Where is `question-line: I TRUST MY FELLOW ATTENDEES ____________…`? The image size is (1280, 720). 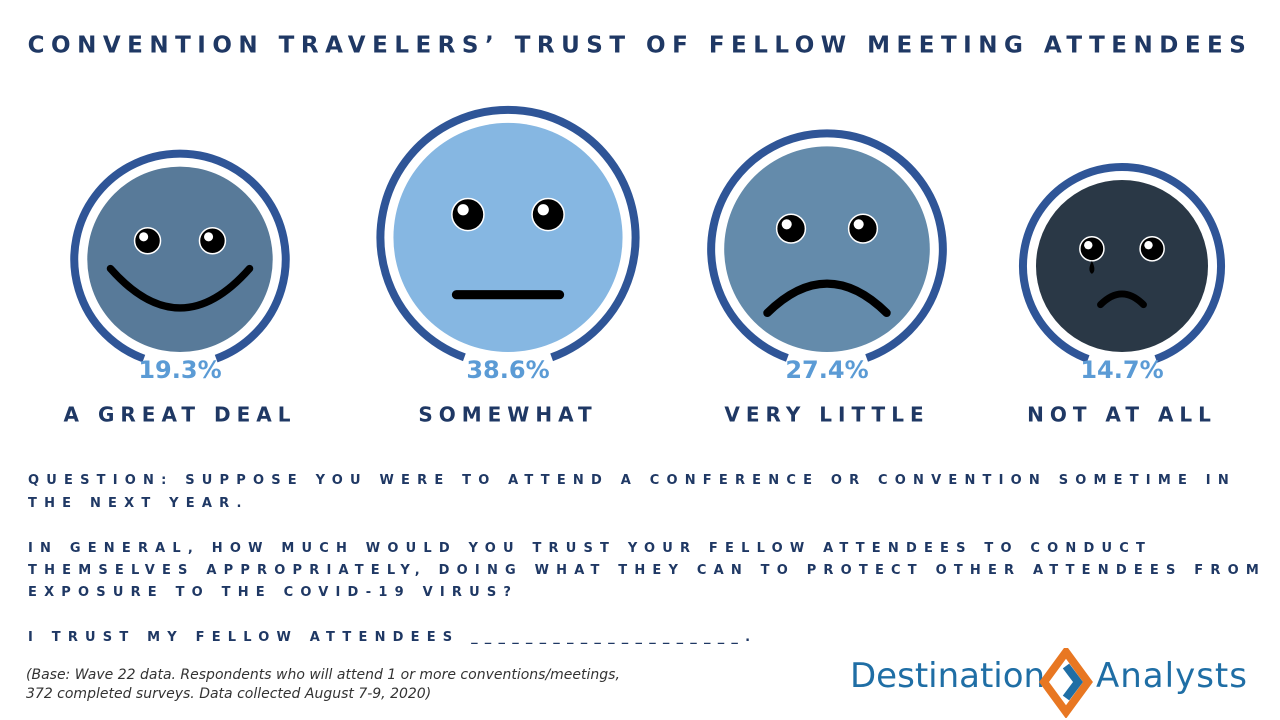
question-line: I TRUST MY FELLOW ATTENDEES ____________… is located at coordinates (393, 637).